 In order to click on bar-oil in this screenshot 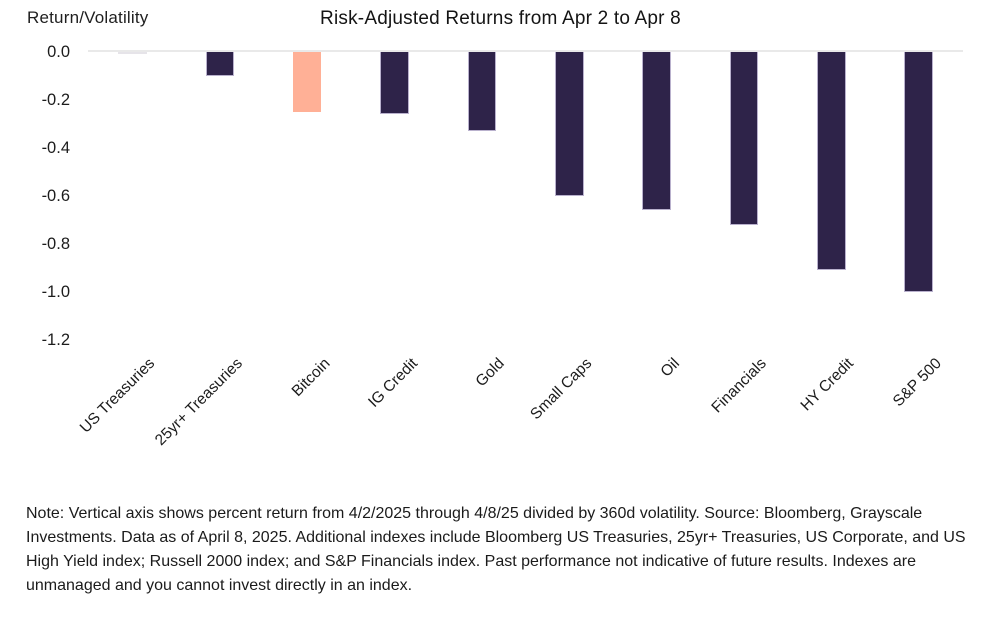, I will do `click(656, 131)`.